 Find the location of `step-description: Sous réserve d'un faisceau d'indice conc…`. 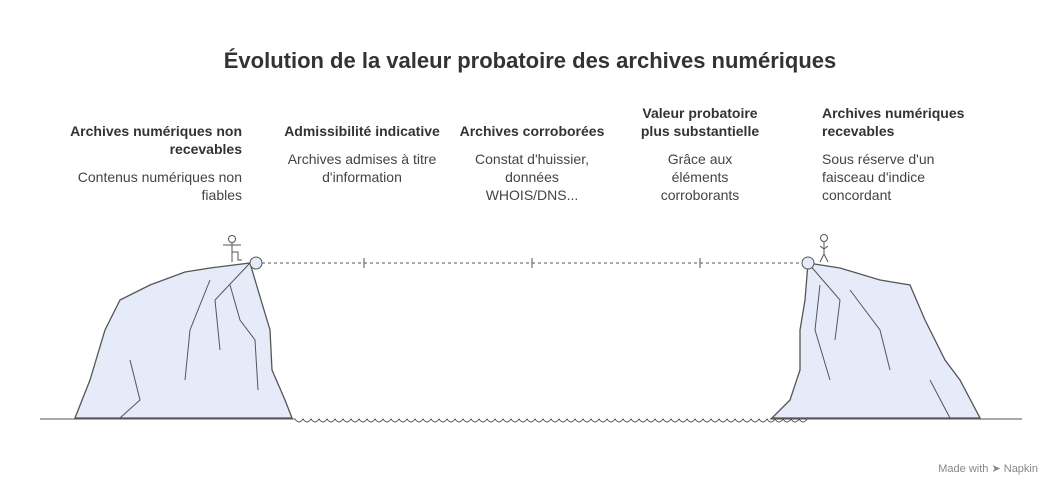

step-description: Sous réserve d'un faisceau d'indice conc… is located at coordinates (878, 177).